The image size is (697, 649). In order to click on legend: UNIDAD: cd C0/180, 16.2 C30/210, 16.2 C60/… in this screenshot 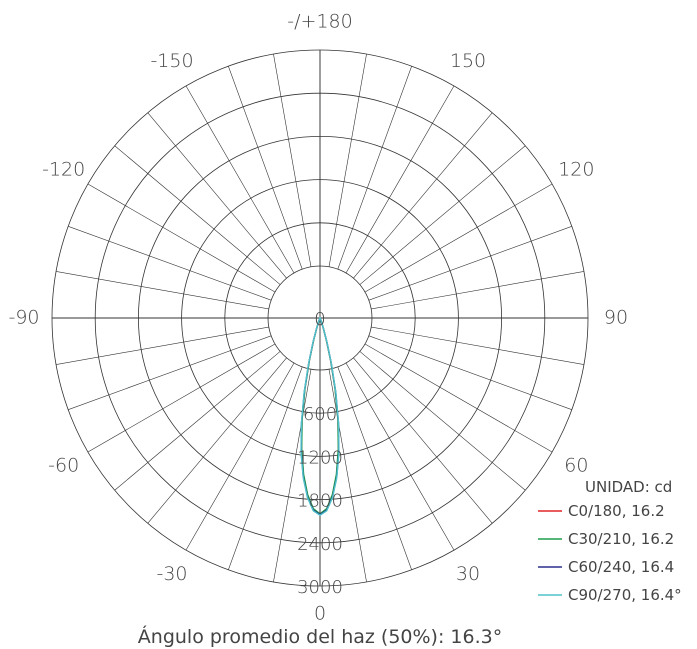, I will do `click(610, 541)`.